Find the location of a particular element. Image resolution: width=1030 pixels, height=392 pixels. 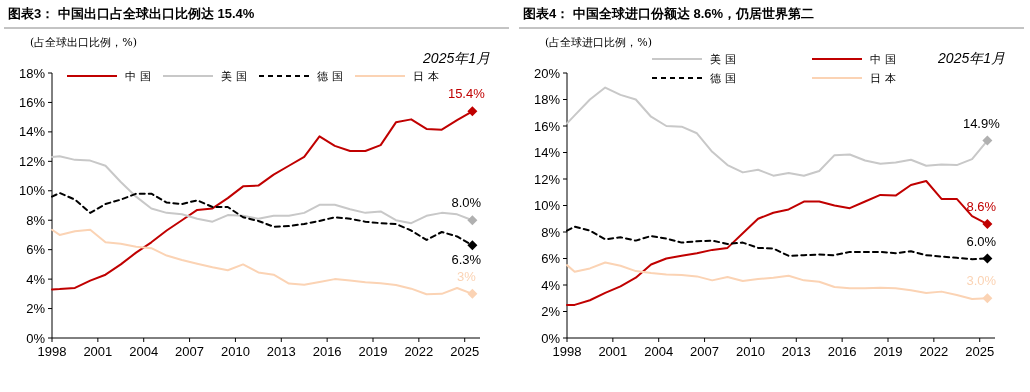

chart-title: 图表4： 中国全球进口份额达 8.6%，仍居世界第二 is located at coordinates (669, 13).